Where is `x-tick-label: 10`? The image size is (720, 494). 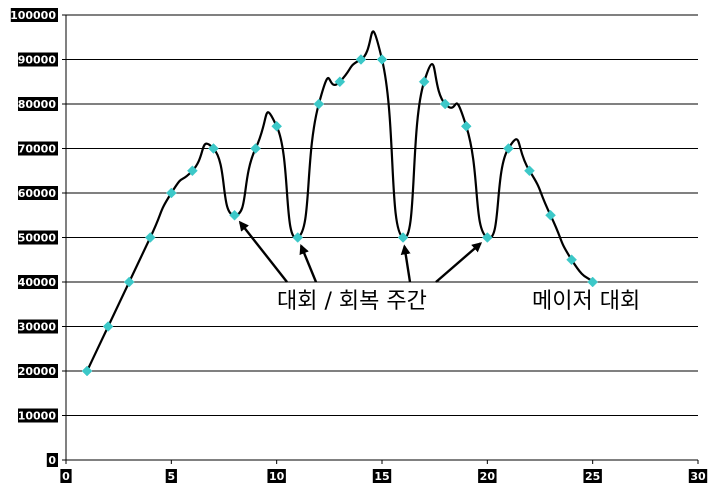 x-tick-label: 10 is located at coordinates (277, 476).